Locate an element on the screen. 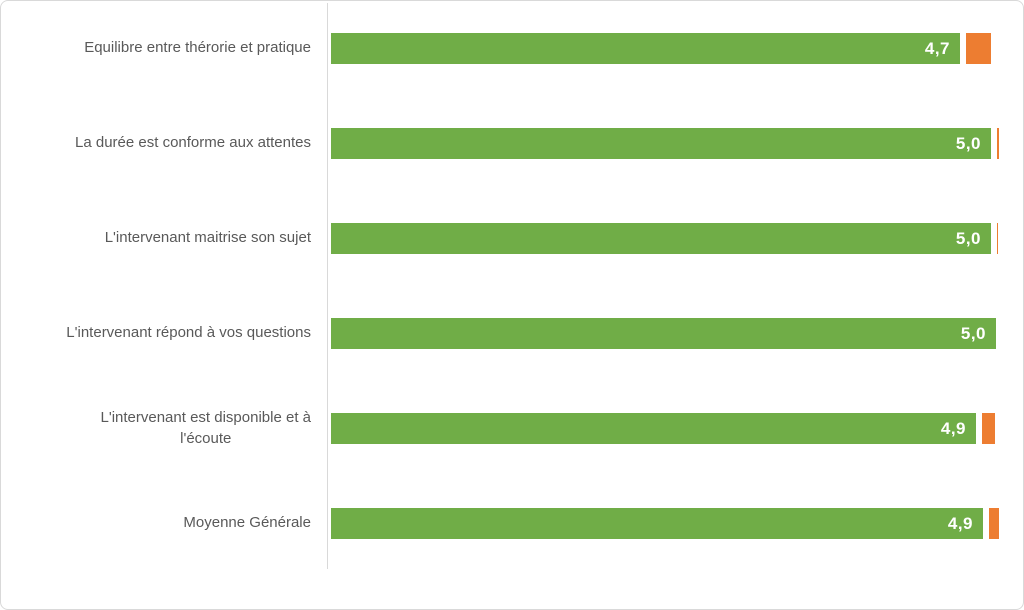 The image size is (1024, 610). category-label: Moyenne Générale is located at coordinates (247, 523).